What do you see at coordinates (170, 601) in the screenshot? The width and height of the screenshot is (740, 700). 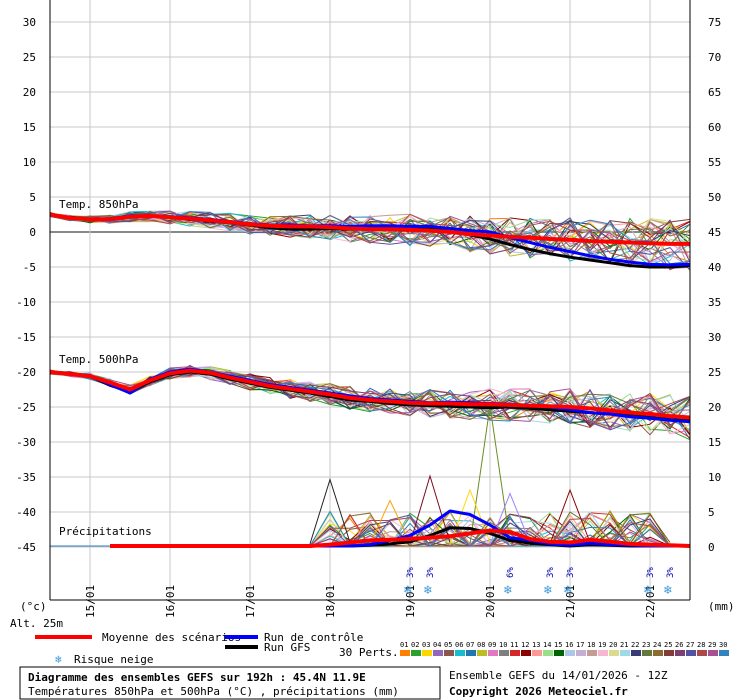 I see `date-tick-label: 16/01` at bounding box center [170, 601].